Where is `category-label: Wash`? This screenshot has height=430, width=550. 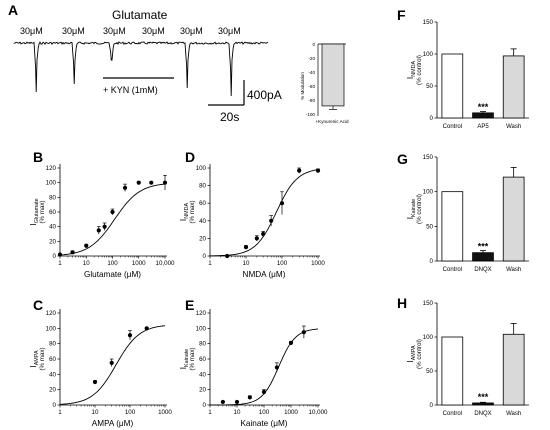
category-label: Wash is located at coordinates (513, 270).